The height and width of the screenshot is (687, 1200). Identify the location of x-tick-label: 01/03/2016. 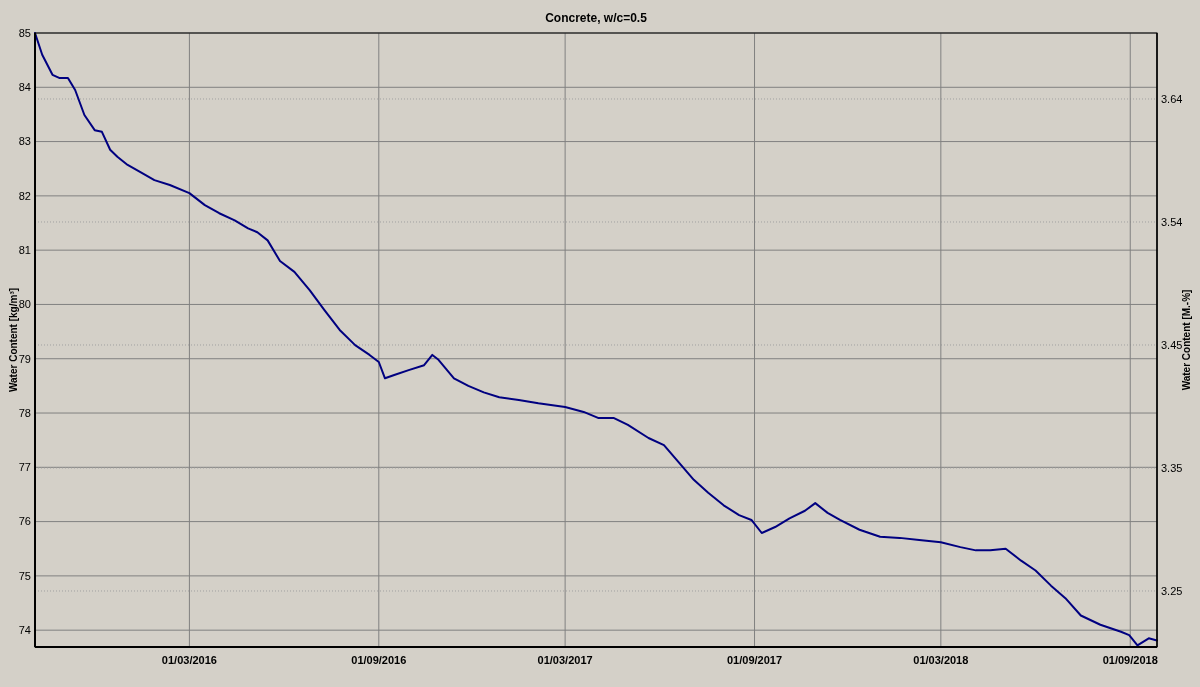
(189, 660).